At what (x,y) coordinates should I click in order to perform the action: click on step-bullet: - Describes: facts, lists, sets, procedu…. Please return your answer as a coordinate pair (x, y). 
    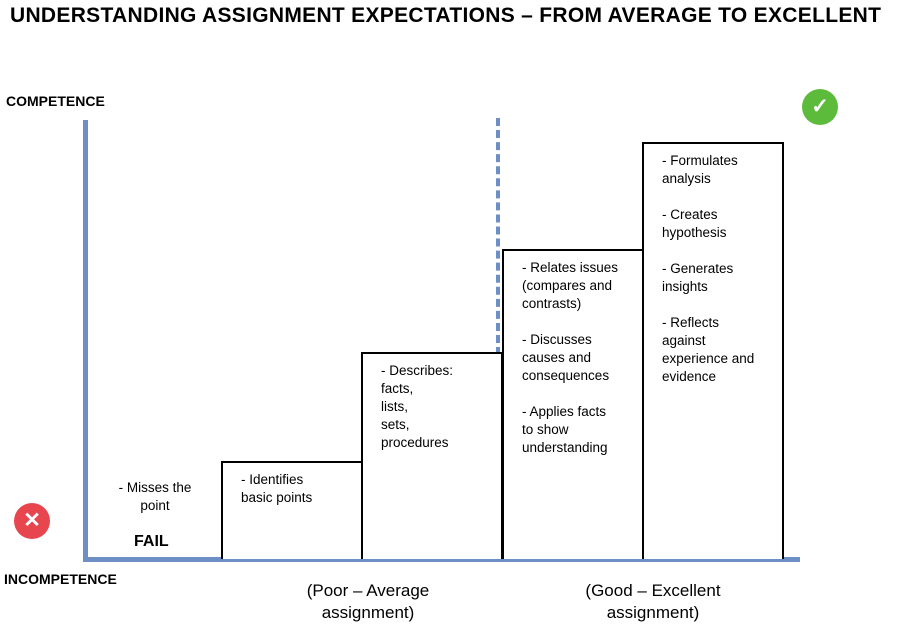
    Looking at the image, I should click on (417, 406).